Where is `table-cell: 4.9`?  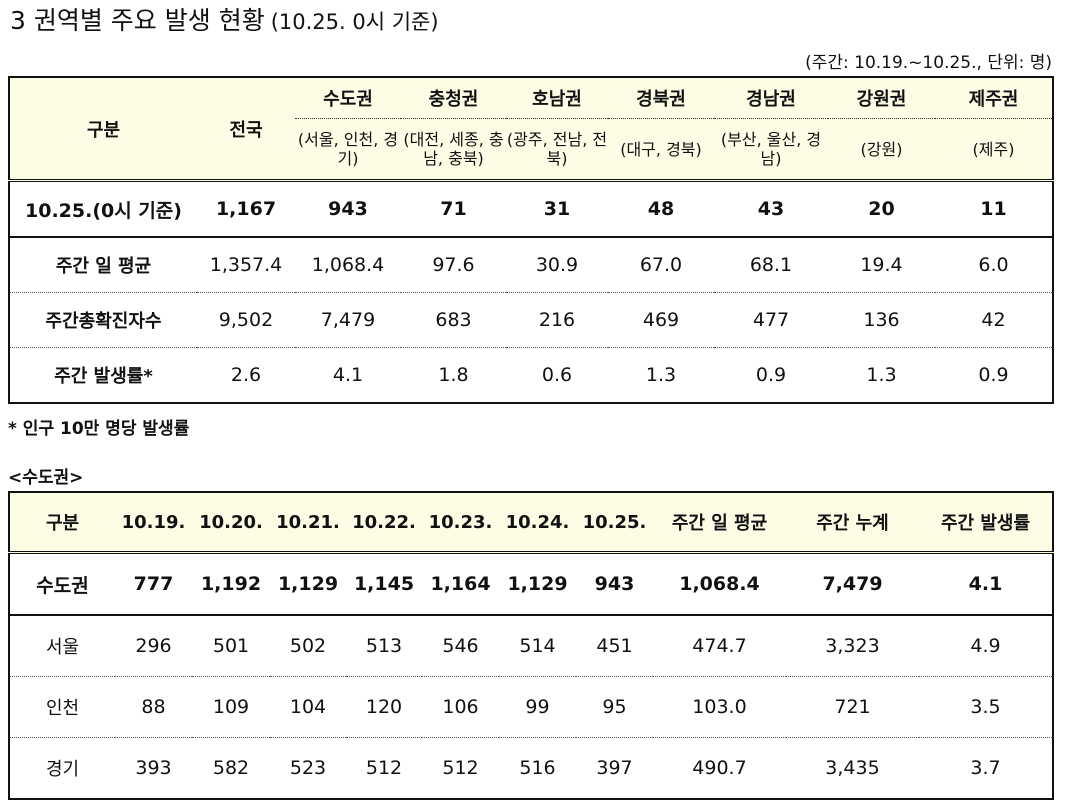 table-cell: 4.9 is located at coordinates (986, 645).